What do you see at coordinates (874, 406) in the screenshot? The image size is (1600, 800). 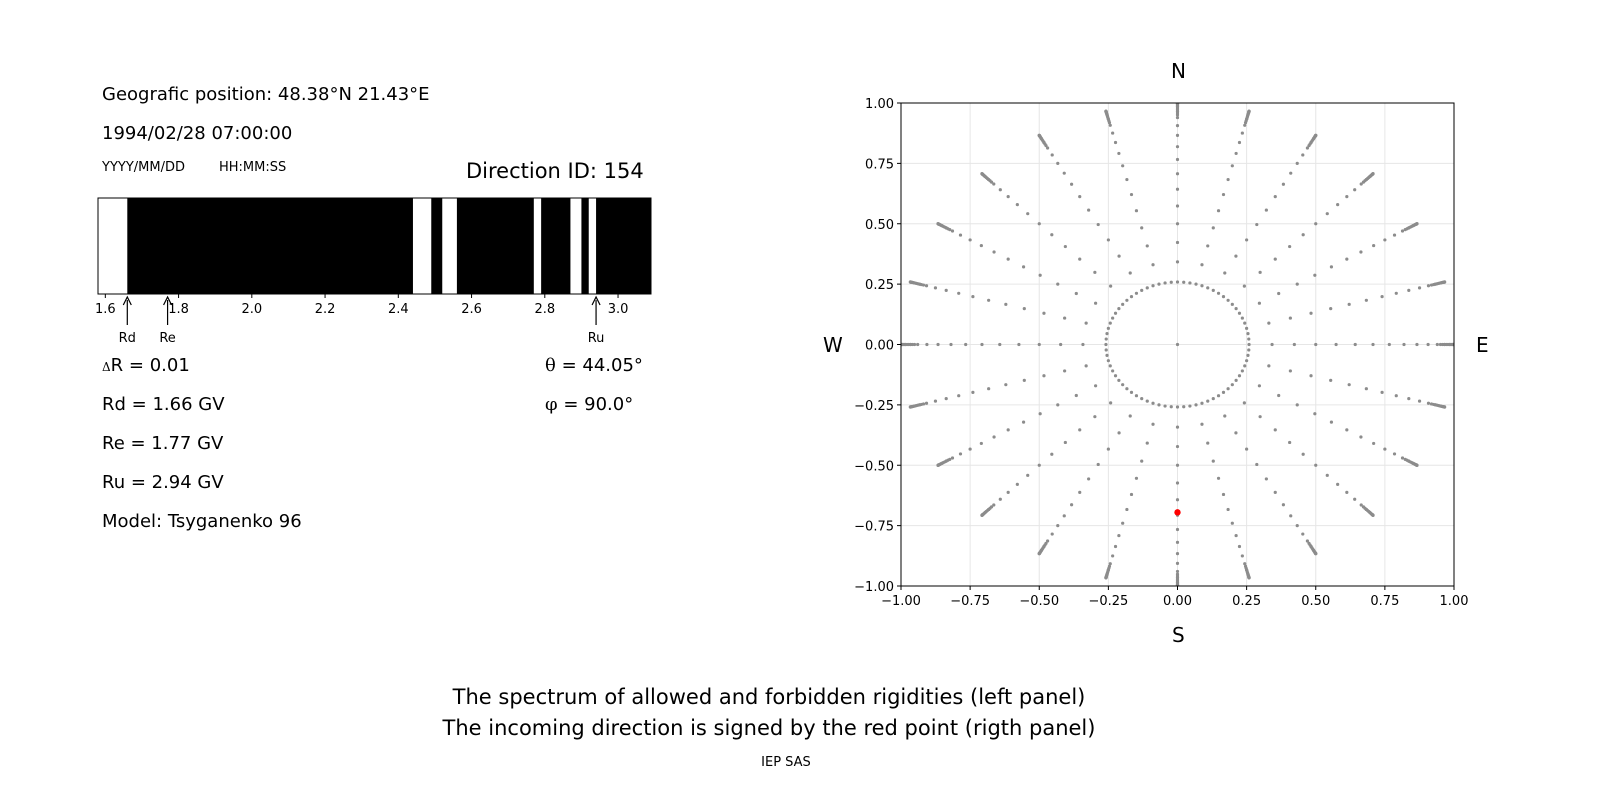 I see `y-tick-label: −0.25` at bounding box center [874, 406].